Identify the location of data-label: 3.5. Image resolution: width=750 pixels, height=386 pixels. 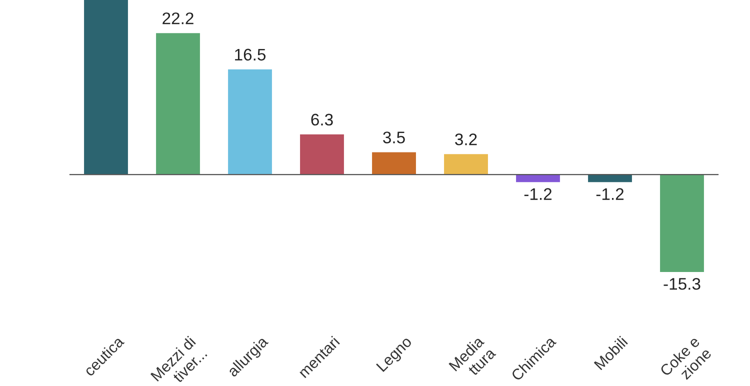
(394, 138).